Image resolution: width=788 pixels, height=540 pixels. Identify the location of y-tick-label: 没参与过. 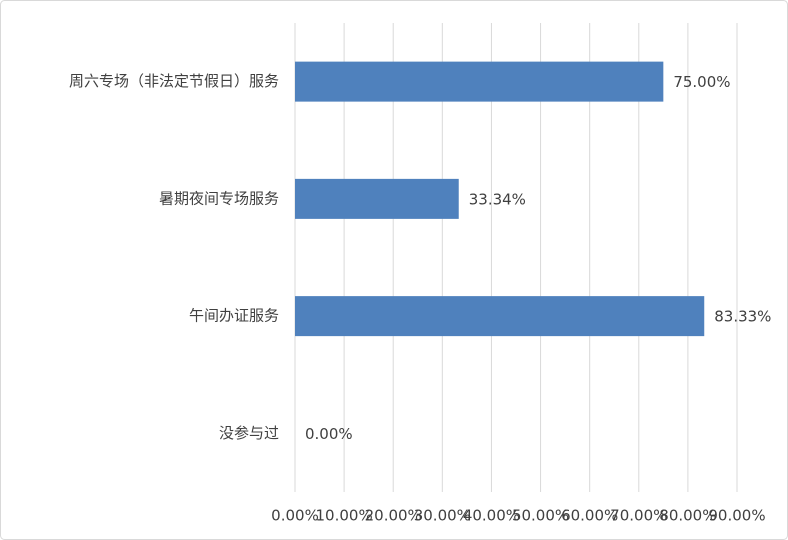
(249, 433).